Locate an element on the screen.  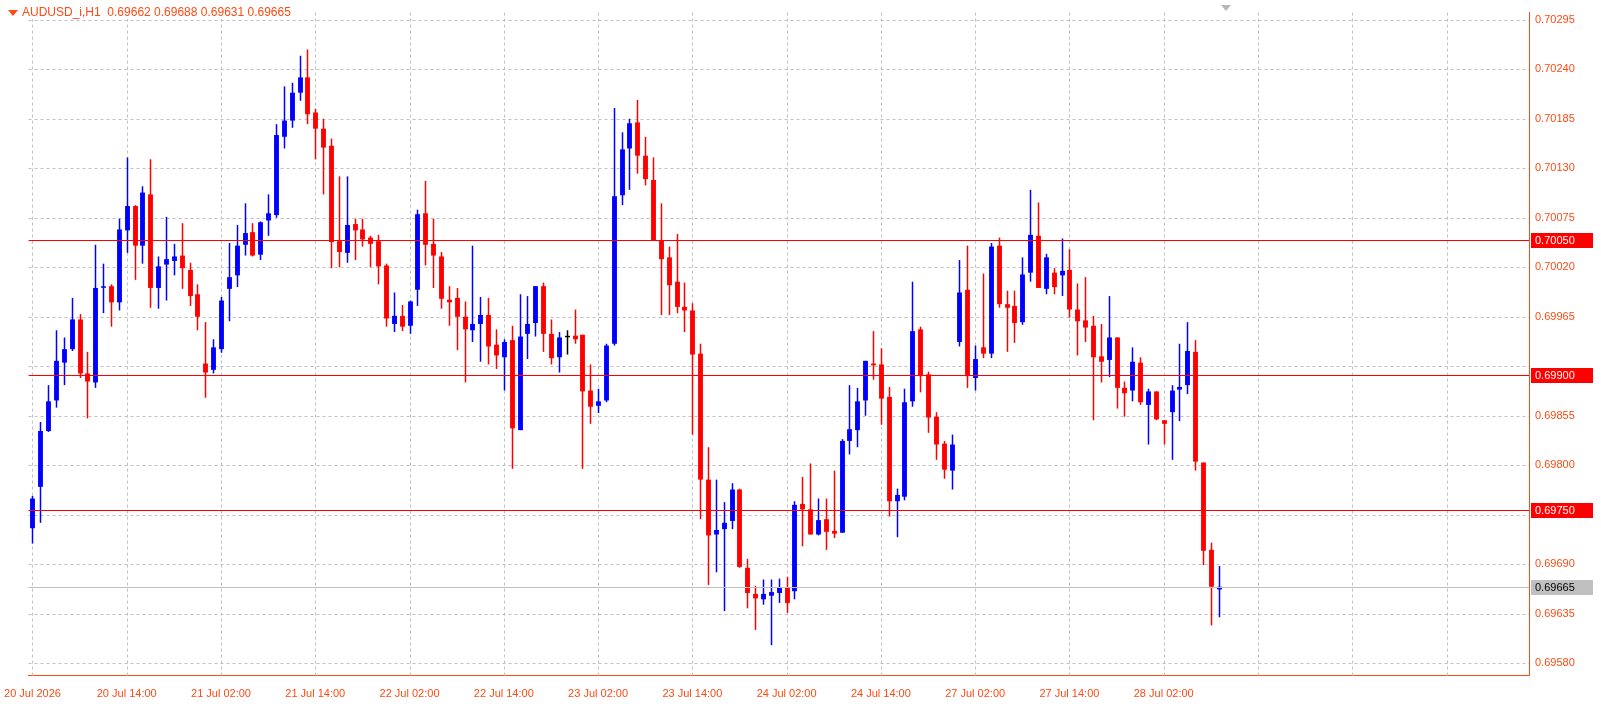
chart-title: AUDUSD_i,H1 0.69662 0.69688 0.69631 0.69665 is located at coordinates (156, 12).